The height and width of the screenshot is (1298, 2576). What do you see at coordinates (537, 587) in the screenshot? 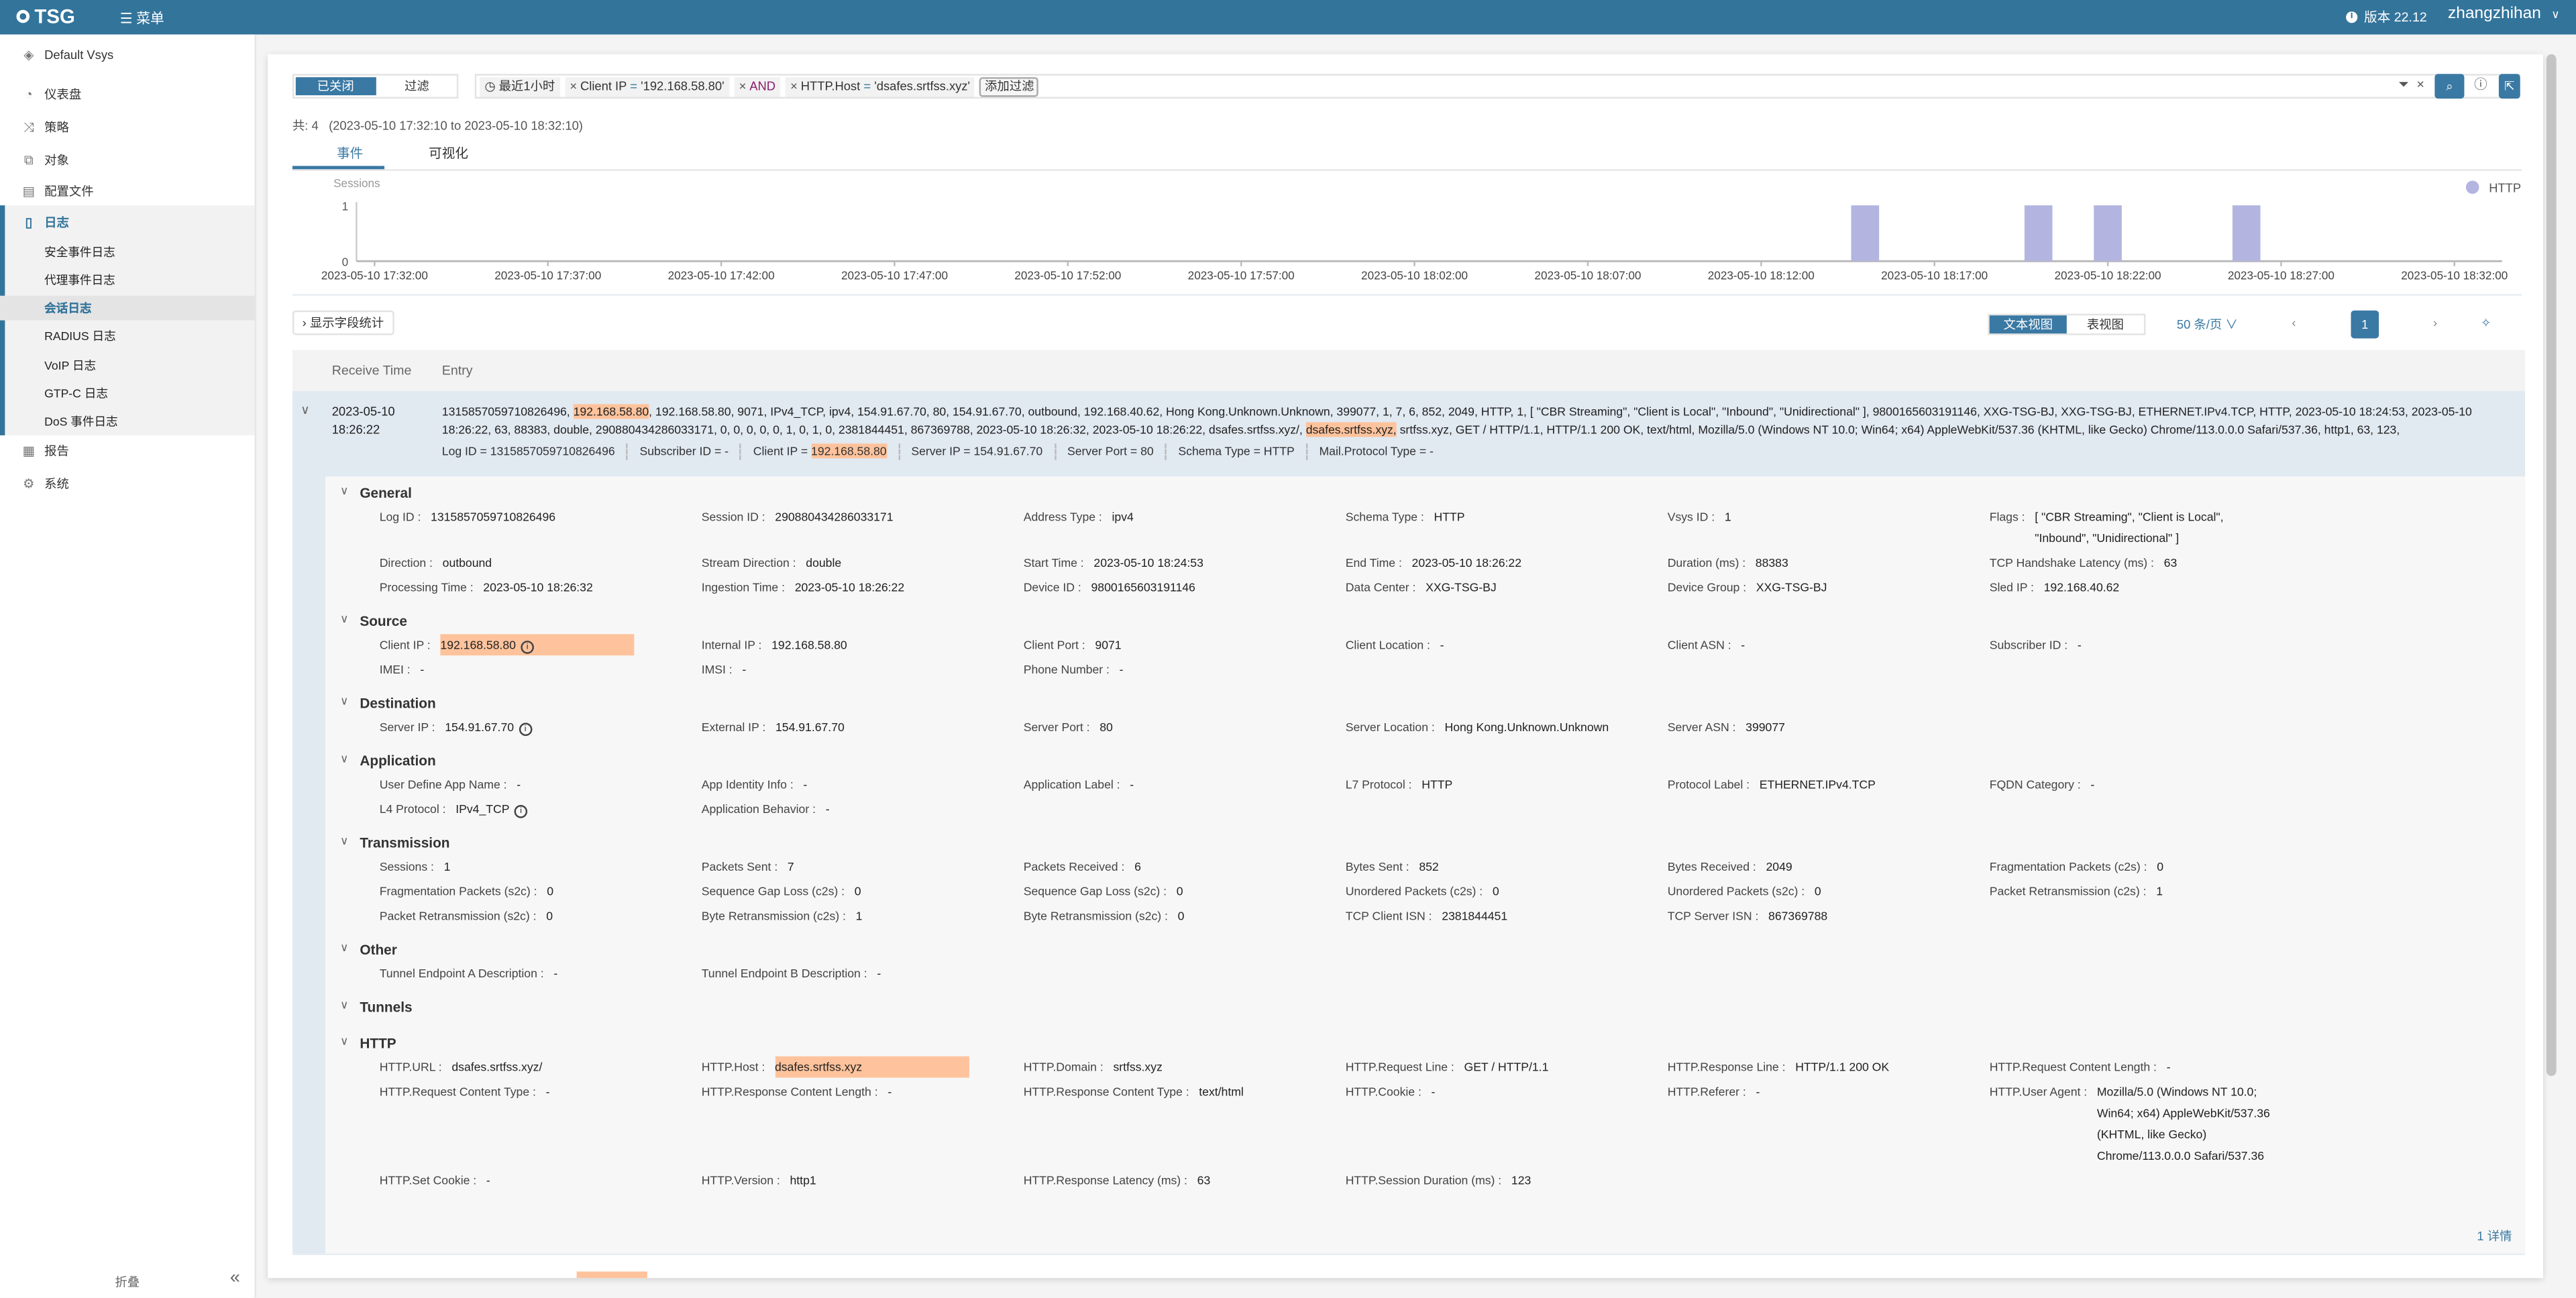
I see `field-value: 2023-05-10 18:26:32` at bounding box center [537, 587].